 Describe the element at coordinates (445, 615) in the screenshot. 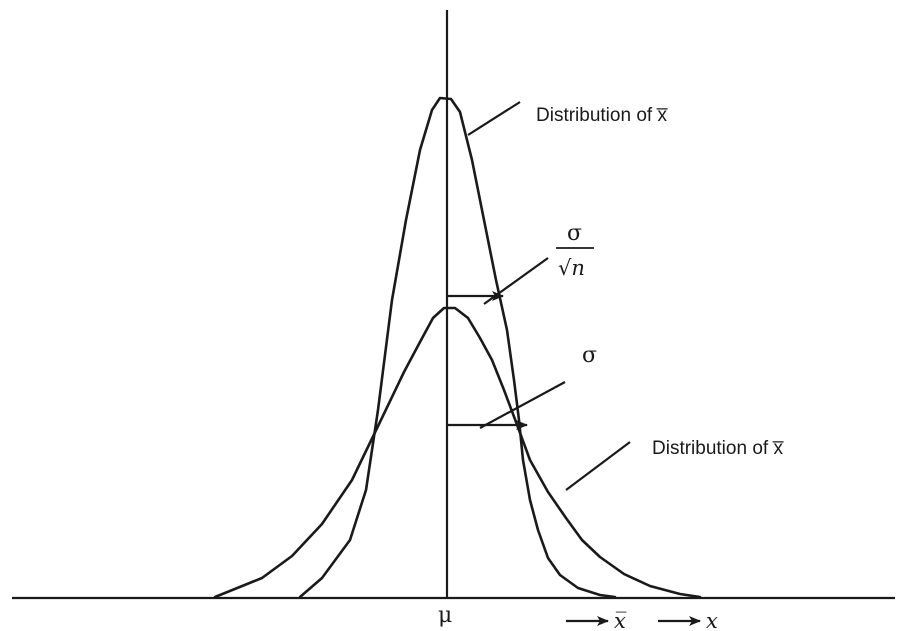

I see `mu-label: μ` at that location.